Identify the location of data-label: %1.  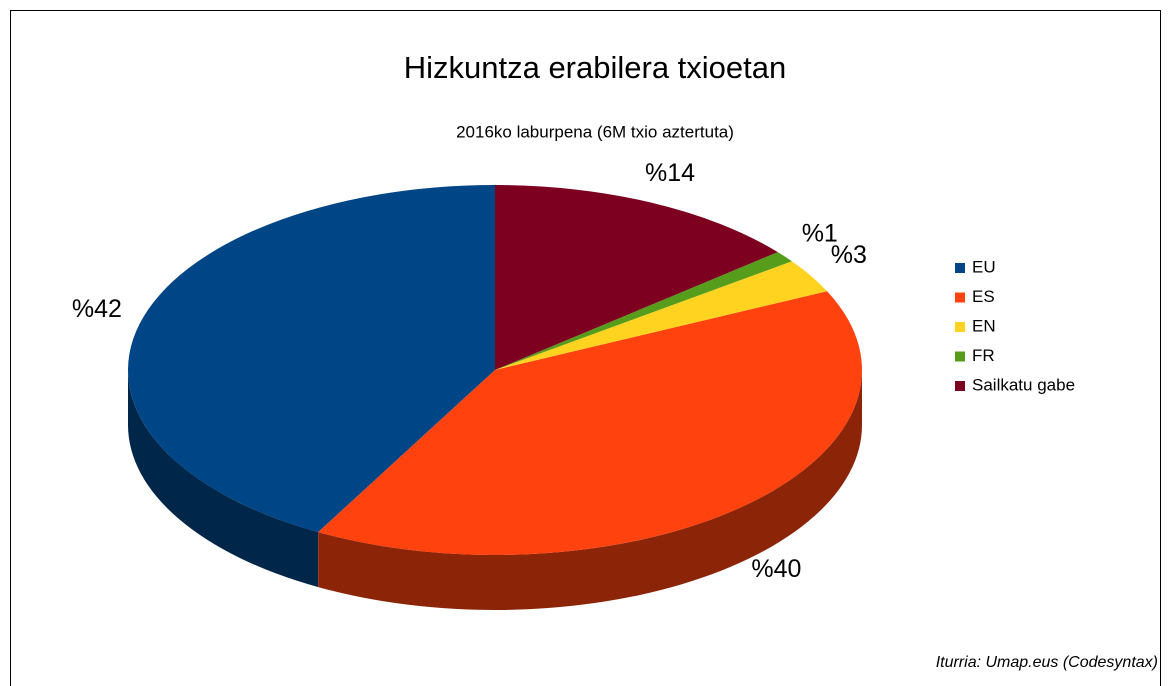
(820, 234).